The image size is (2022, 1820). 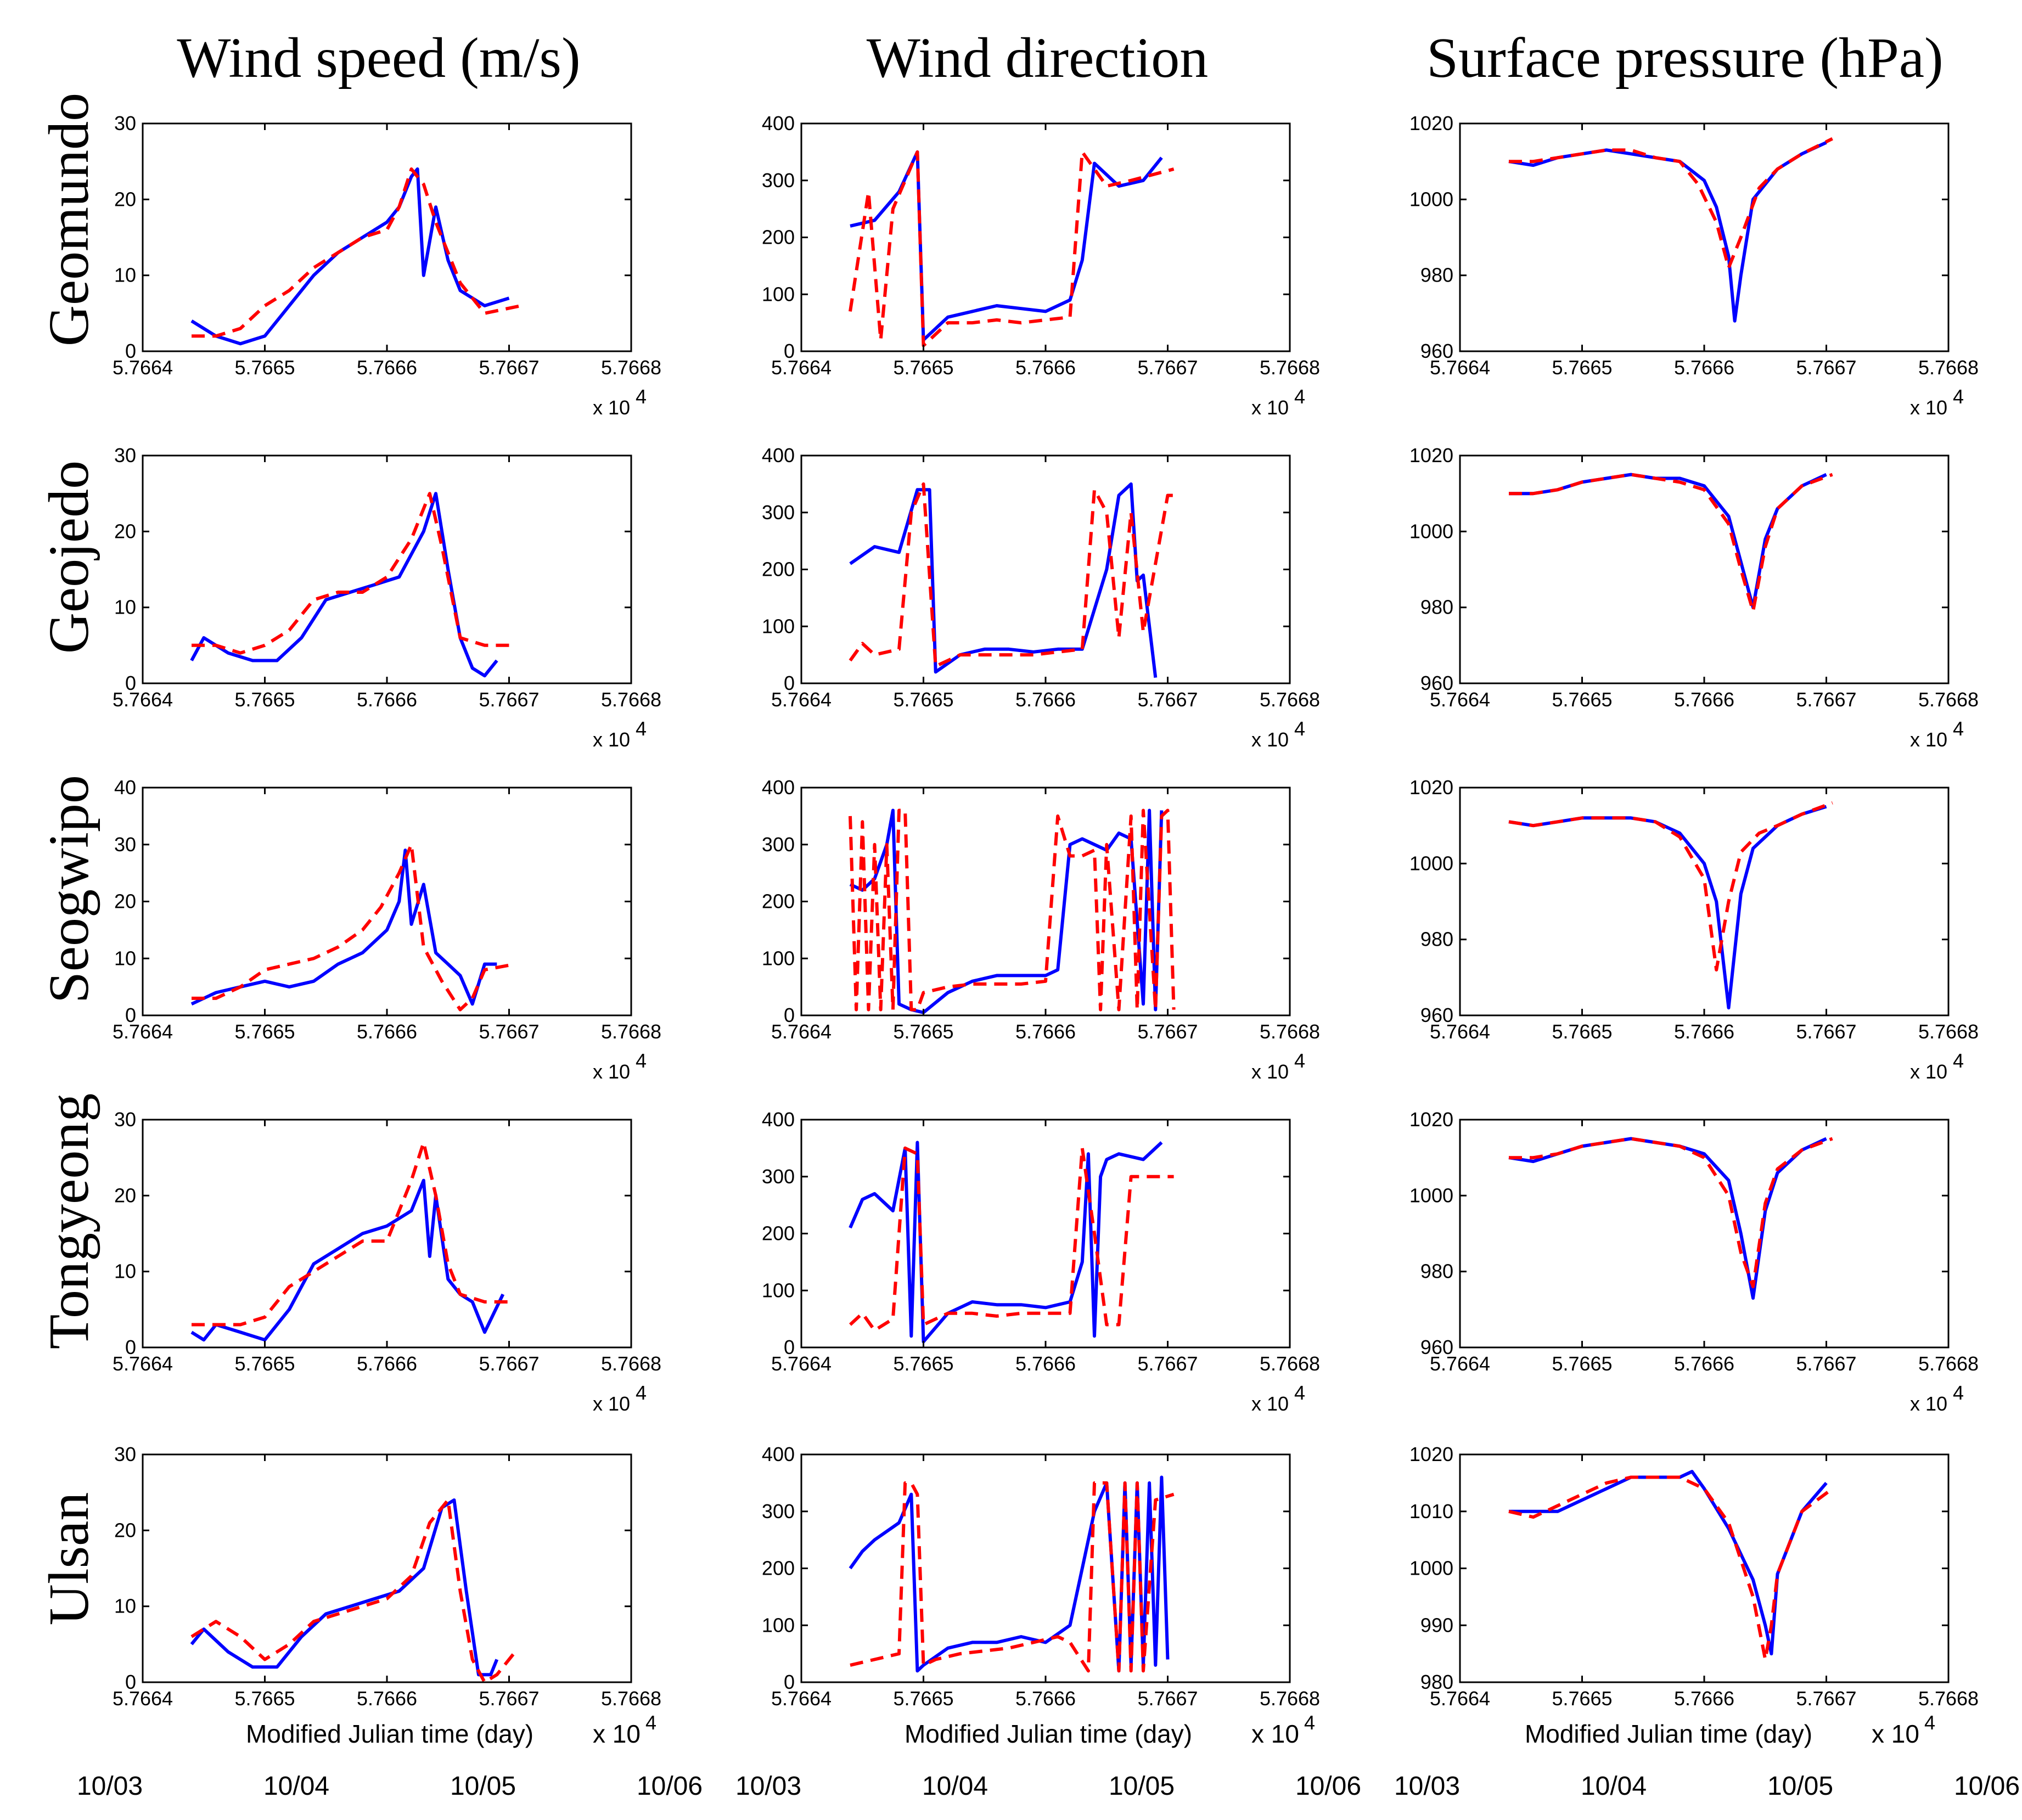 I want to click on panel-ulsan-wind-speed-m-s: 5.7664 5.7665 5.7666 5.7667 5.7668 0 10 20 30, so click(x=387, y=1576).